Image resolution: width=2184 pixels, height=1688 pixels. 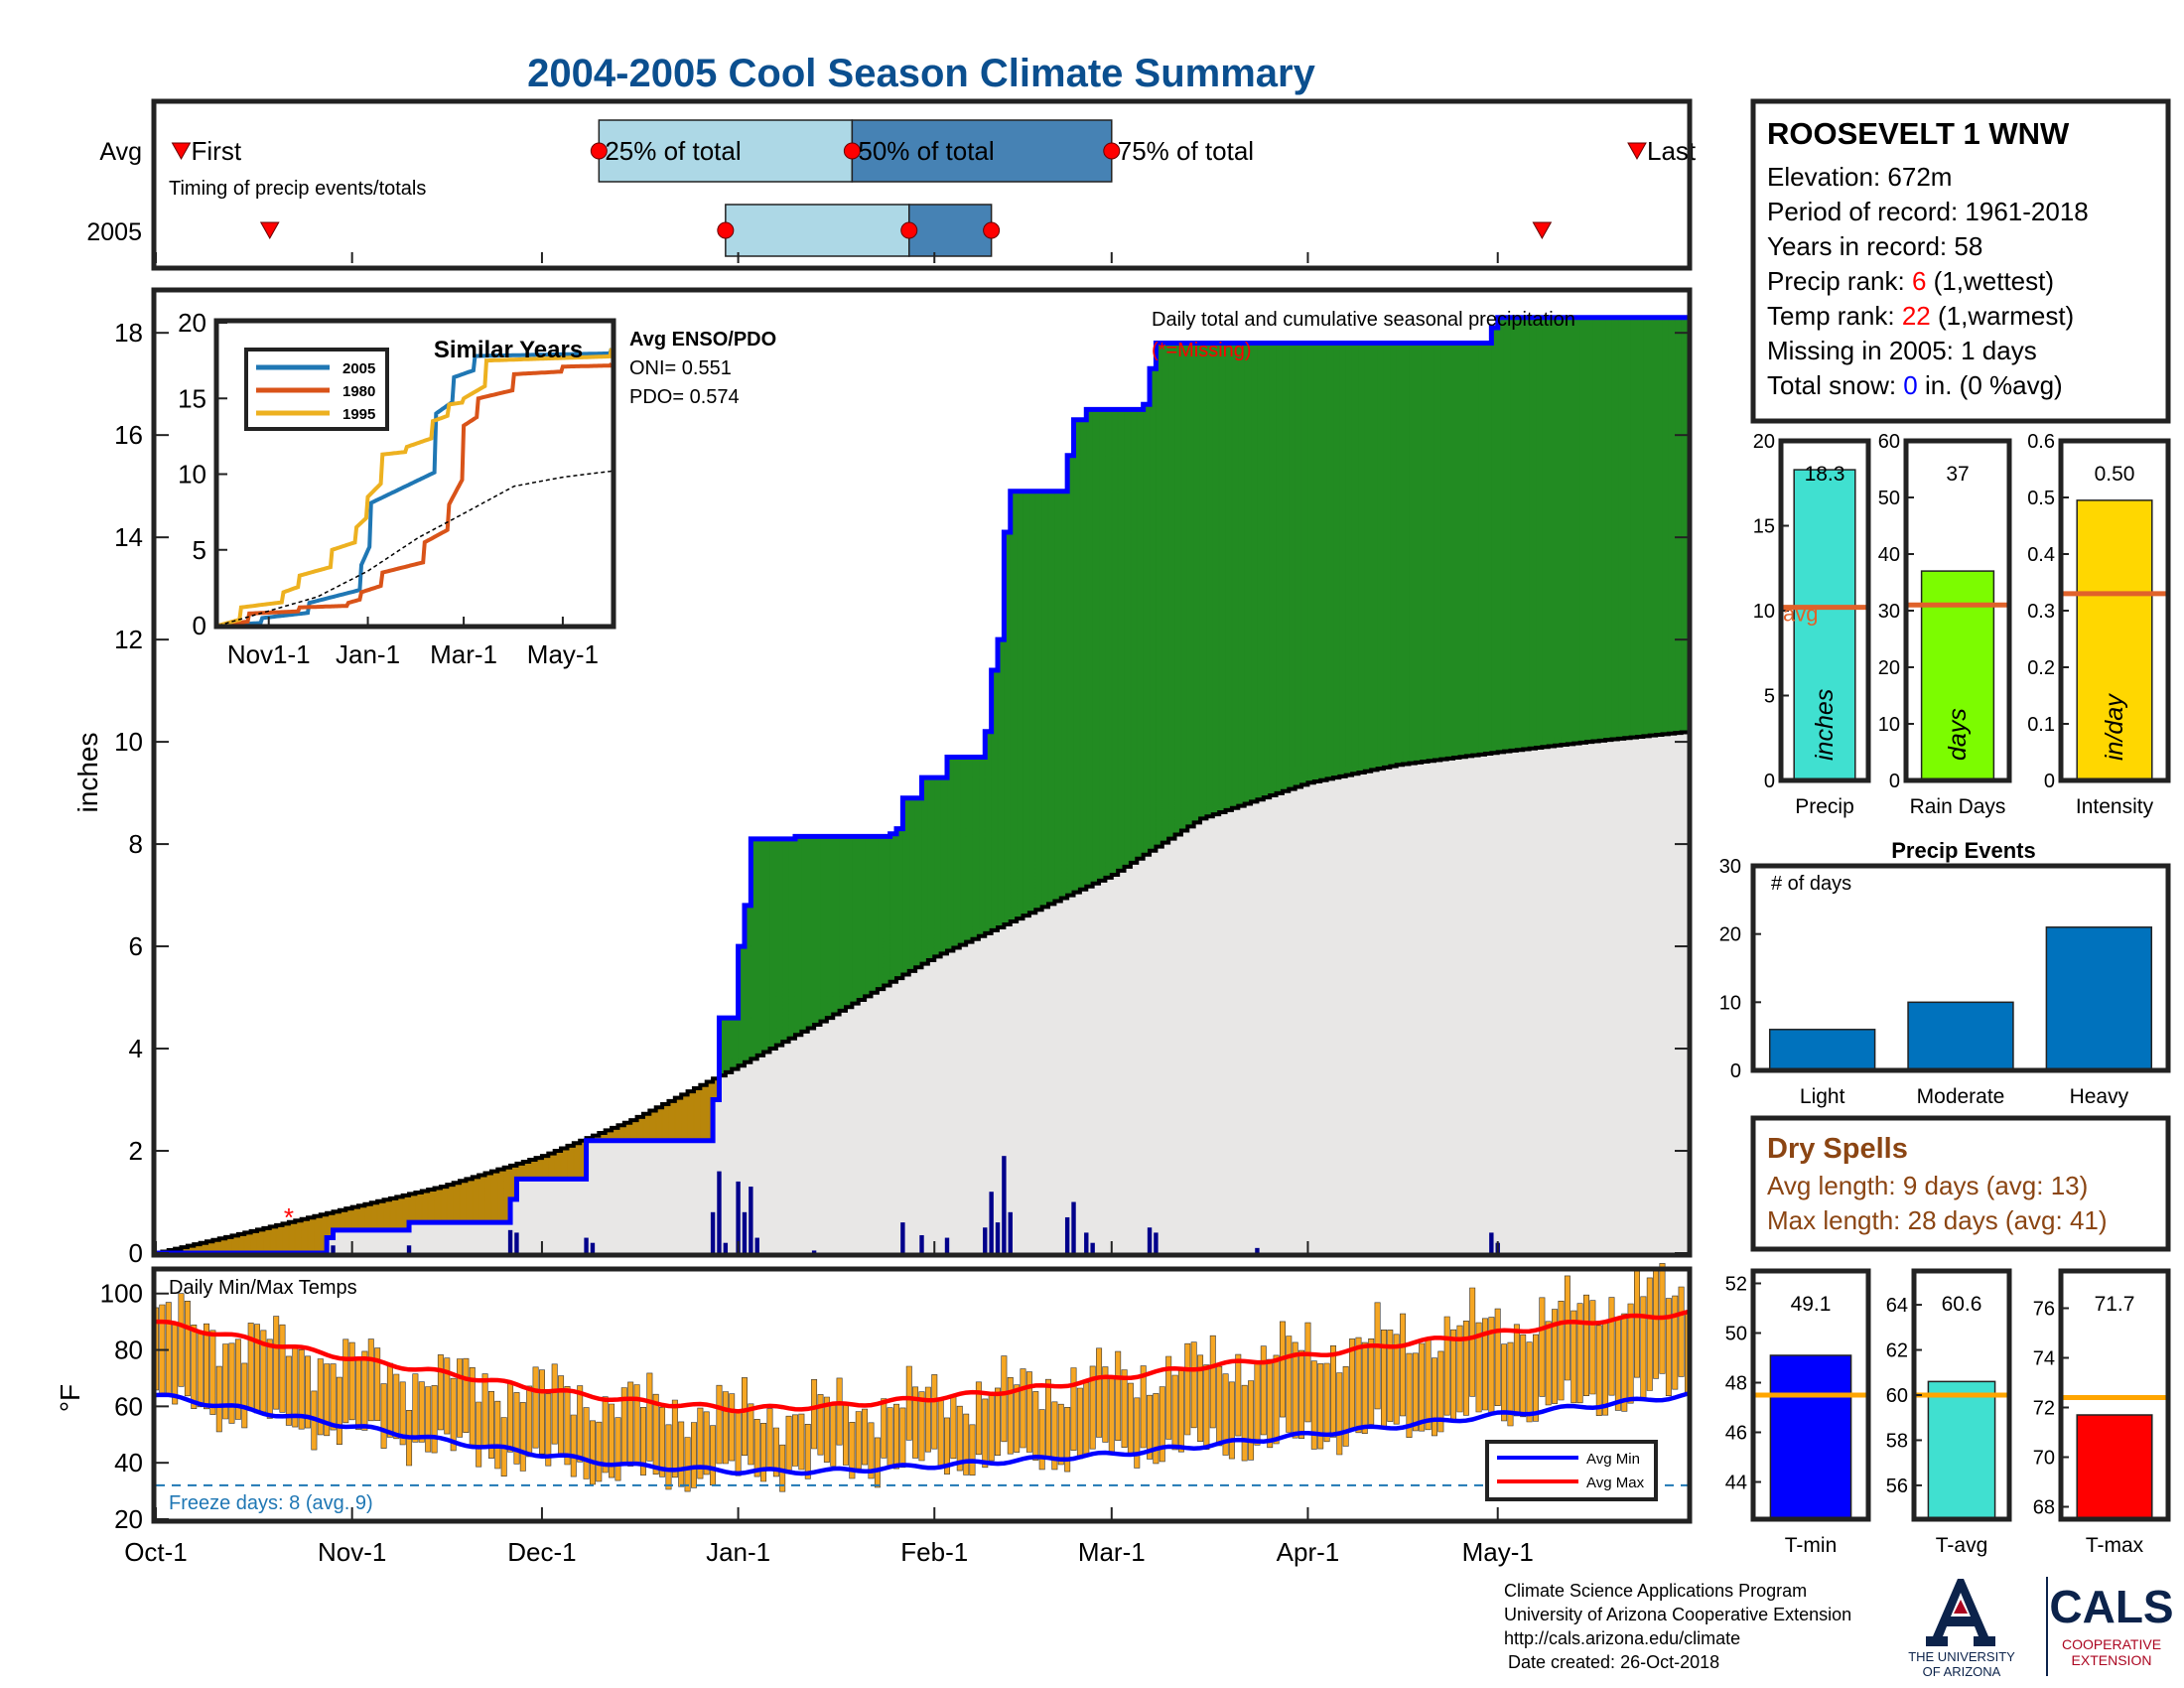 I want to click on temp-legend-frame, so click(x=1571, y=1470).